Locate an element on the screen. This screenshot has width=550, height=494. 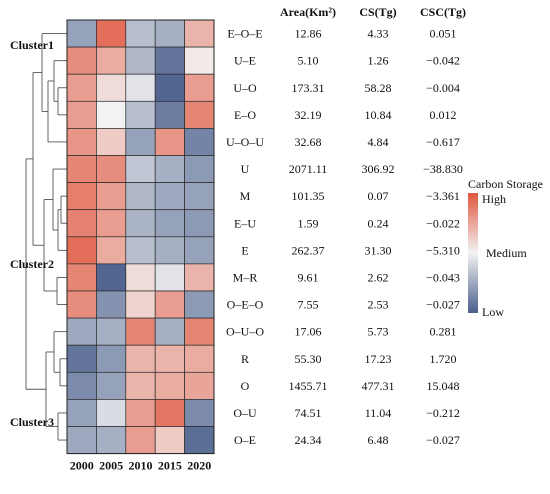
cluster-labels: Cluster1 Cluster2 Cluster3 is located at coordinates (32, 233).